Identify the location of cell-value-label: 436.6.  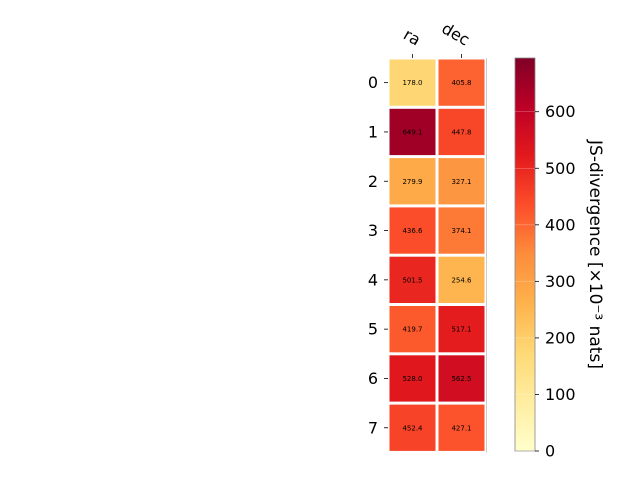
(412, 231).